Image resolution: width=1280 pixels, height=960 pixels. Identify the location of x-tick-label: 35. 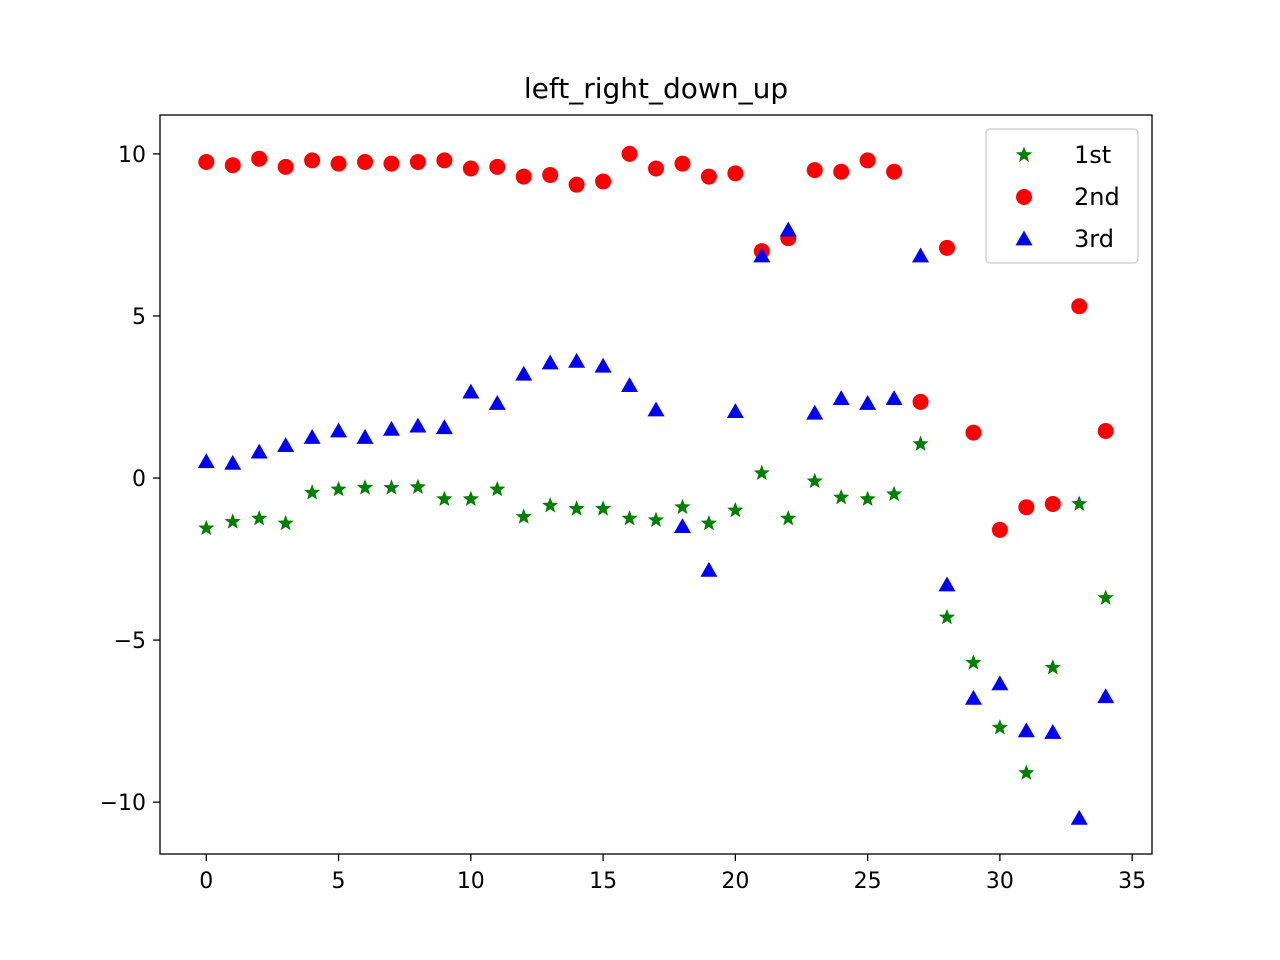
(1132, 881).